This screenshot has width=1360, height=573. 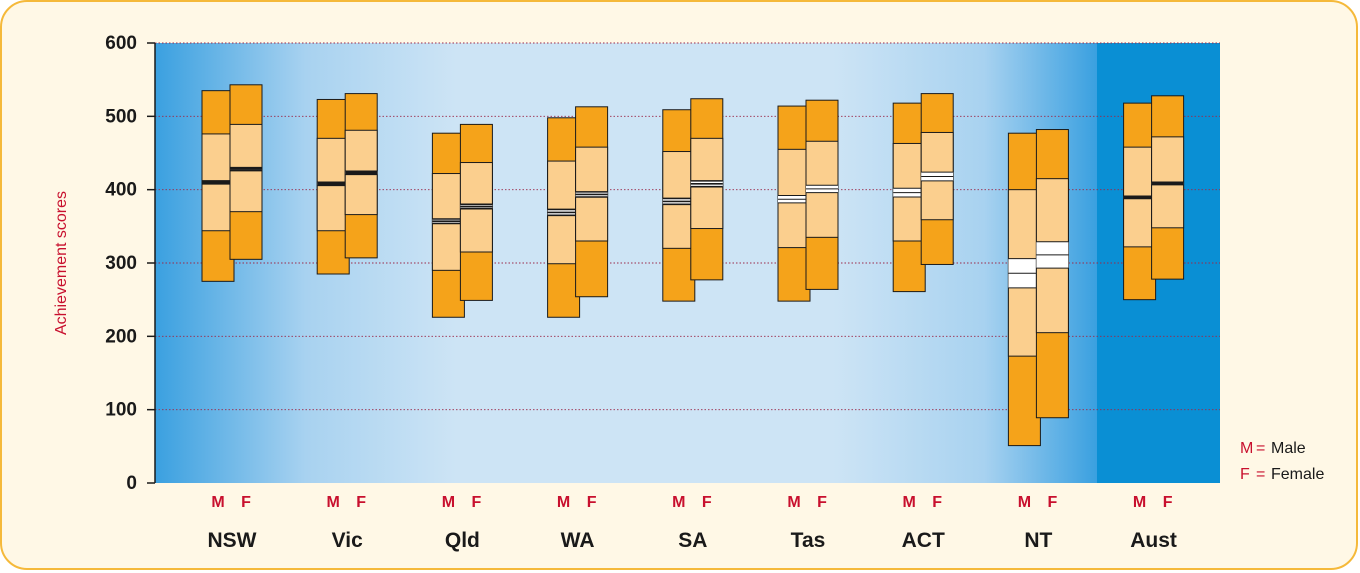 What do you see at coordinates (333, 186) in the screenshot?
I see `box-vic-m` at bounding box center [333, 186].